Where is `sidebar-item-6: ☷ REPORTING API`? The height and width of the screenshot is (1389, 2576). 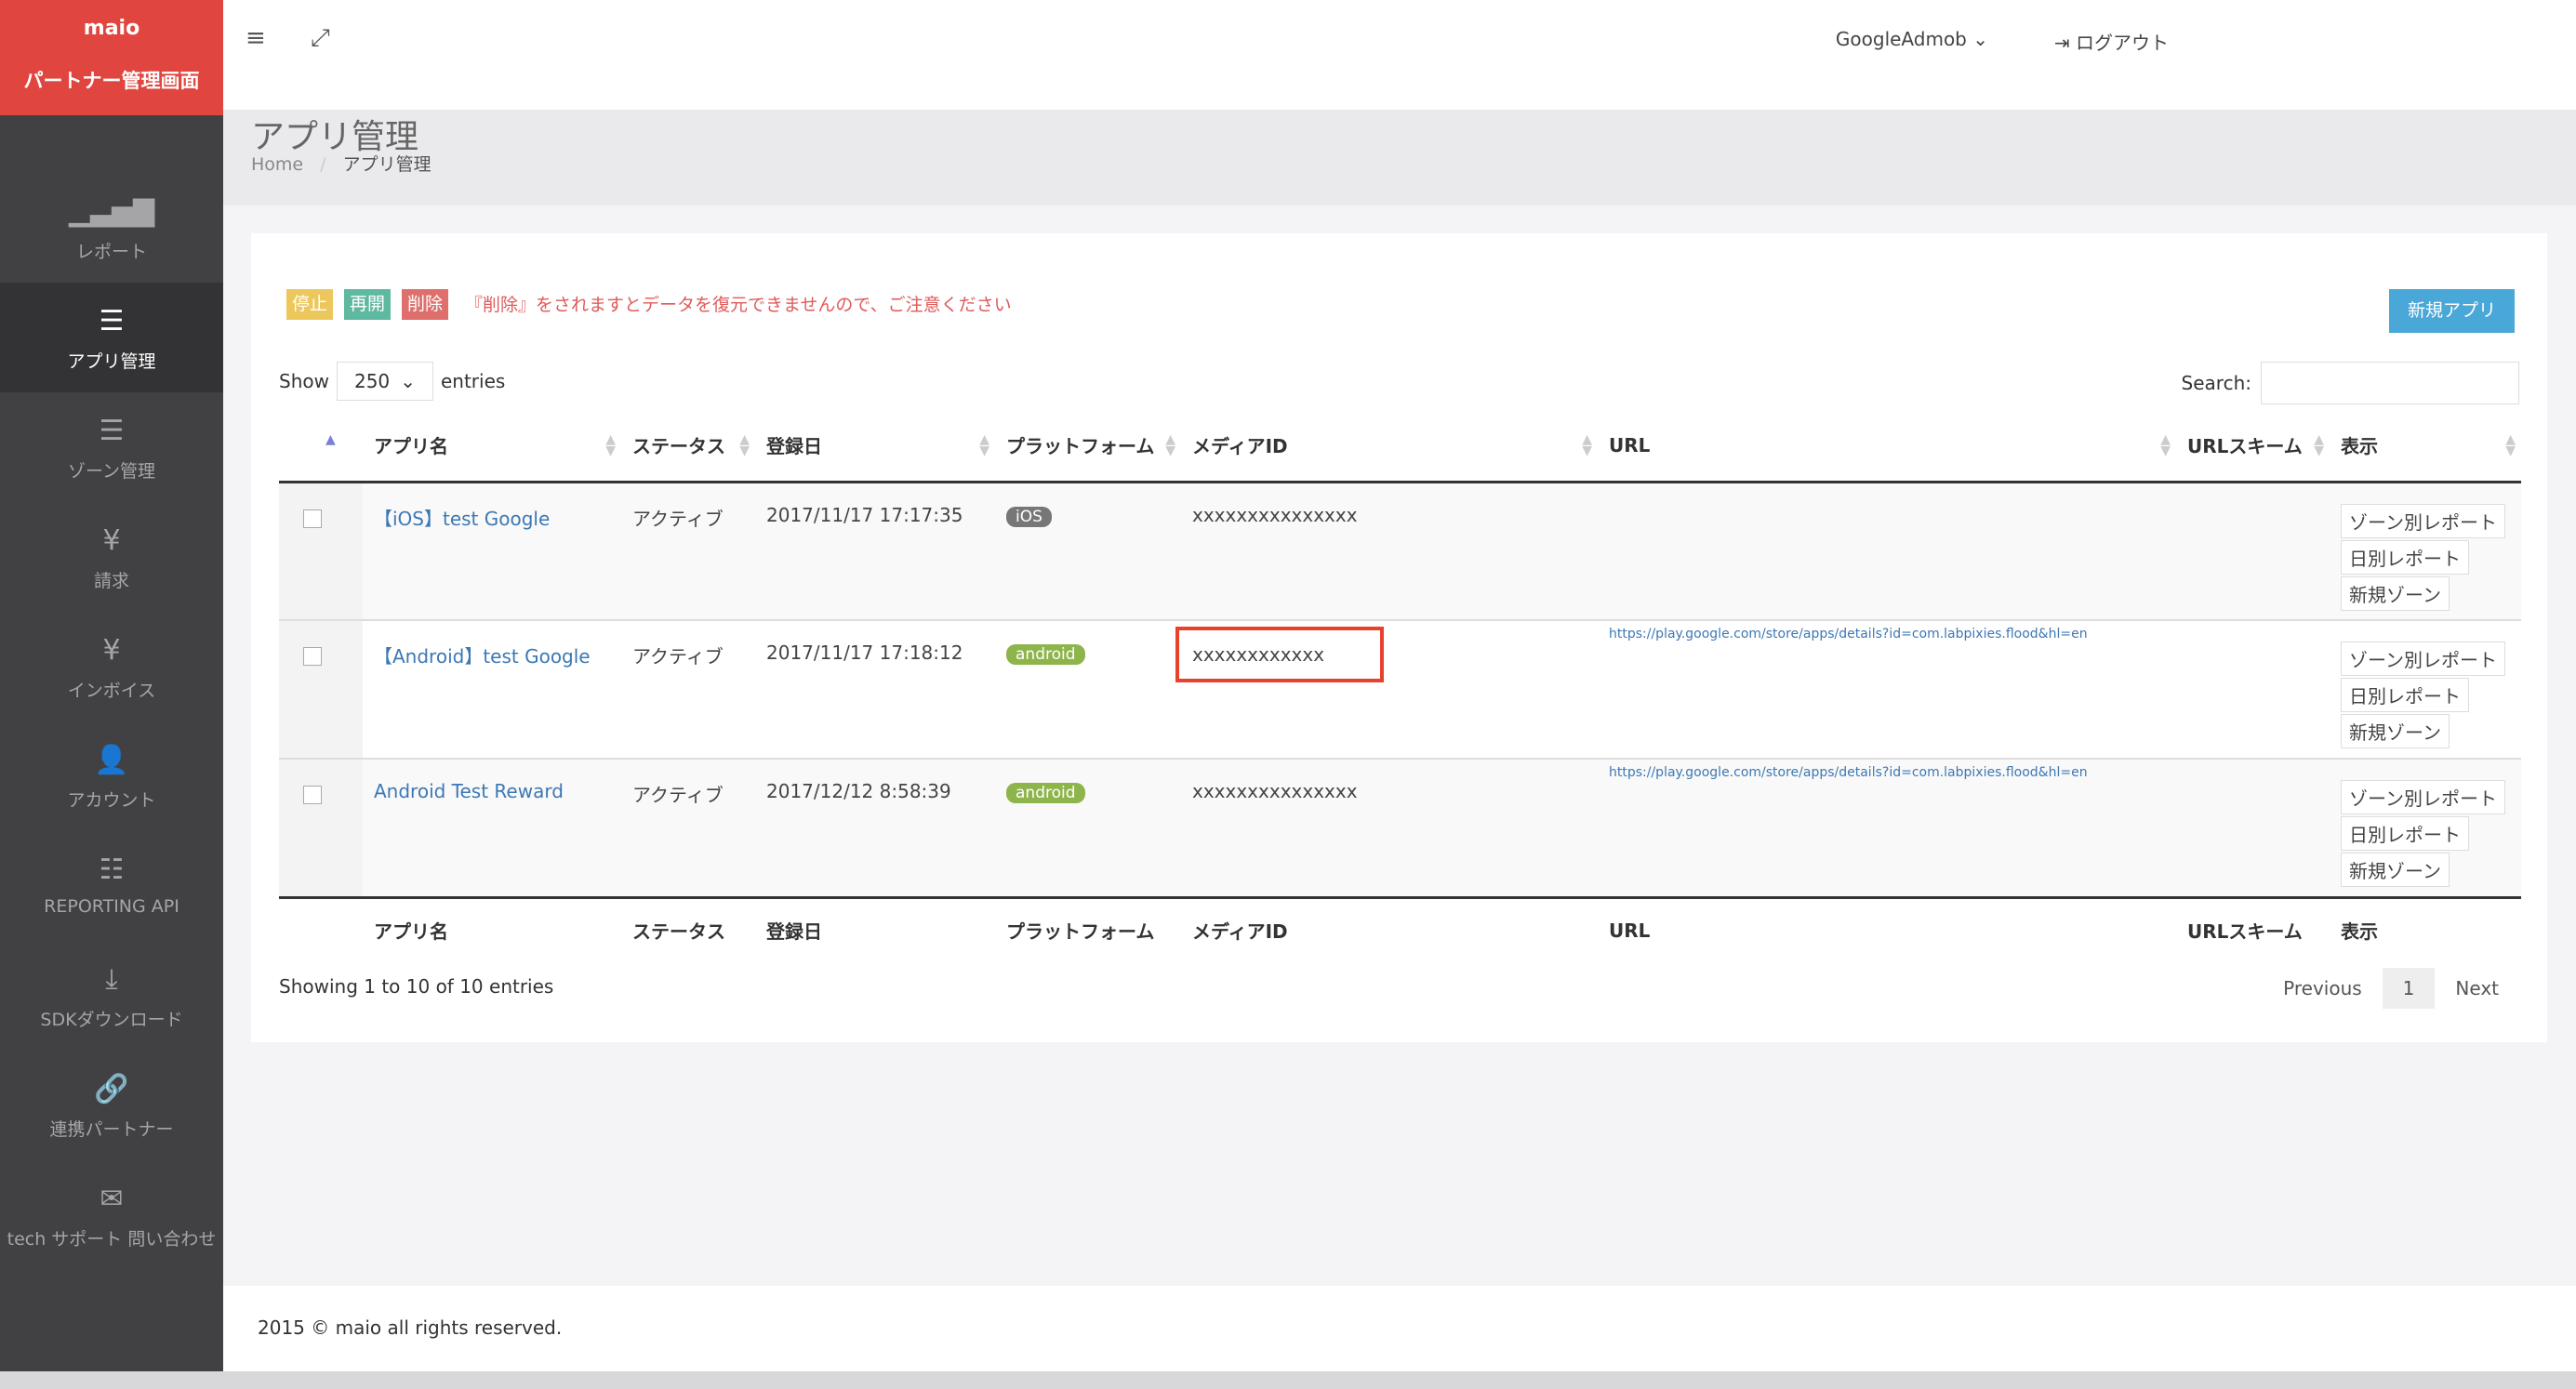 sidebar-item-6: ☷ REPORTING API is located at coordinates (111, 886).